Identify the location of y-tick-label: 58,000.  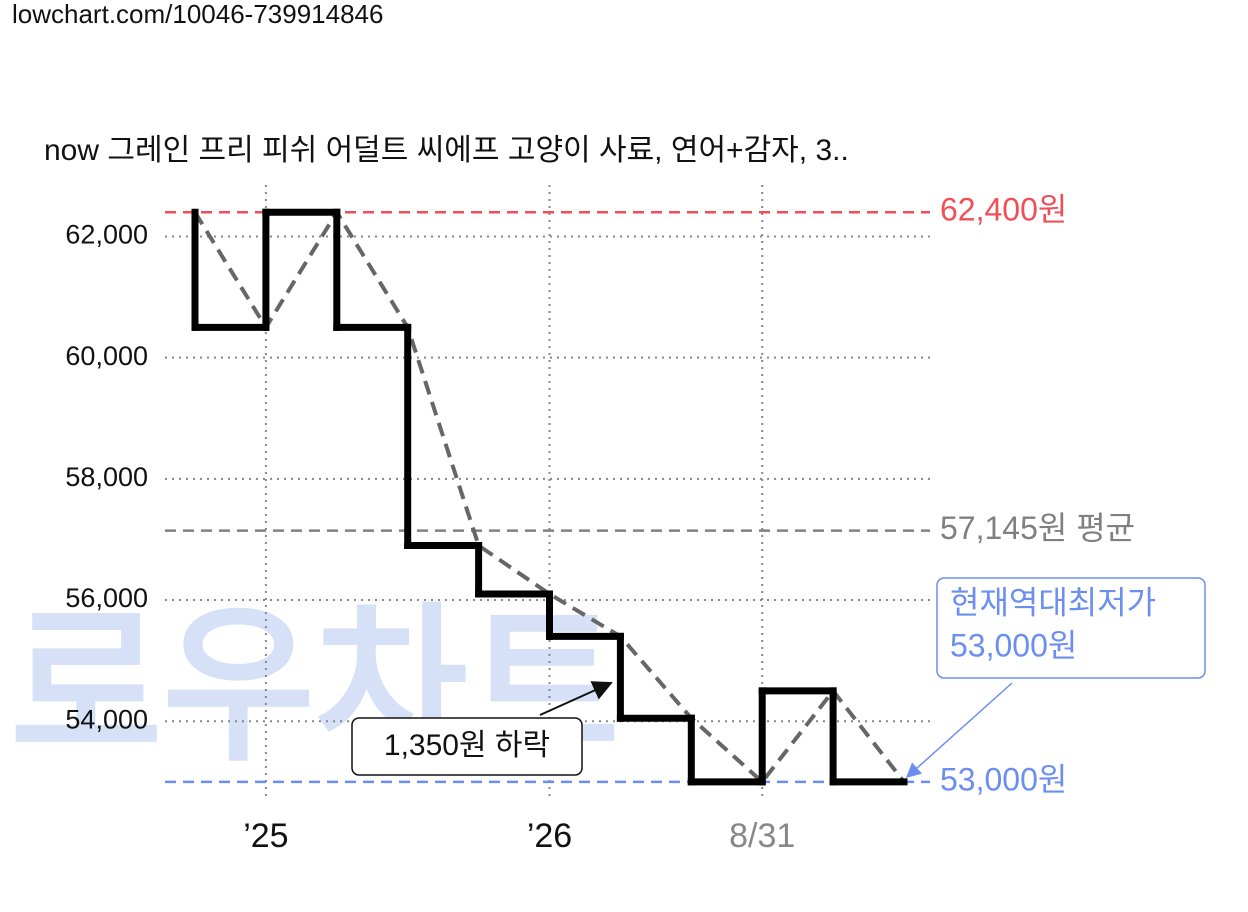
(106, 477).